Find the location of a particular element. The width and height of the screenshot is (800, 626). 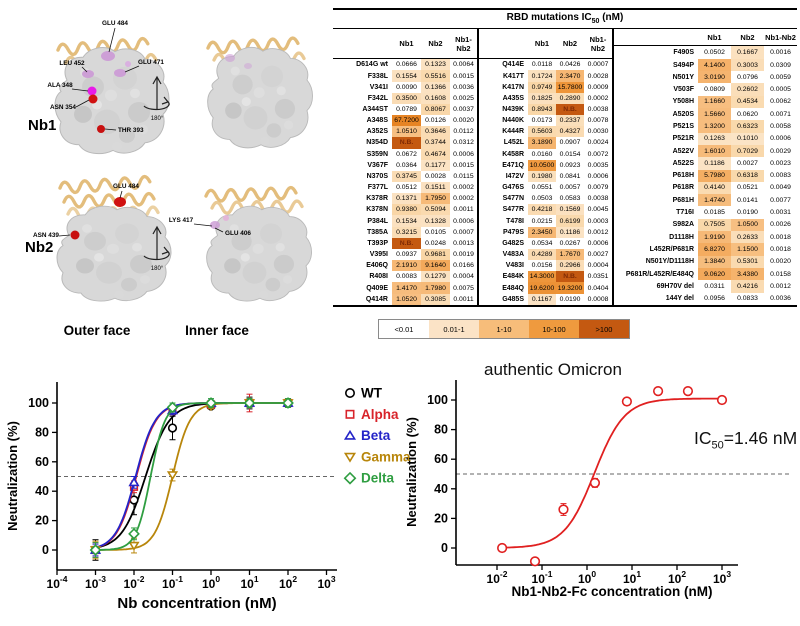

column-header: Nb1-Nb2 is located at coordinates (598, 44).